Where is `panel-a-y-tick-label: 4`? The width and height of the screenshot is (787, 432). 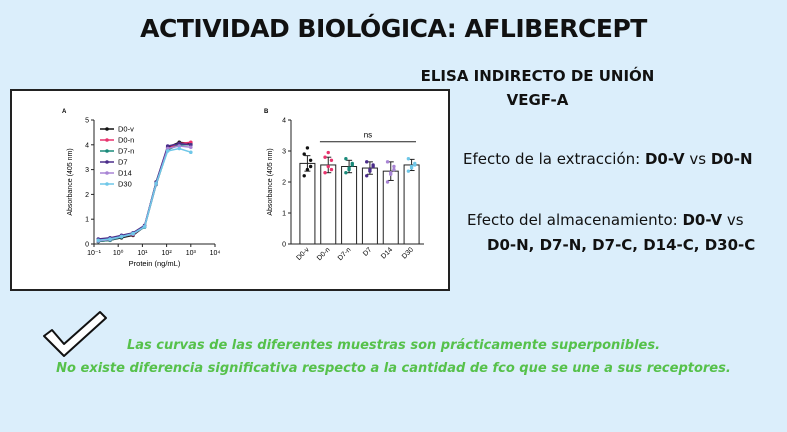 panel-a-y-tick-label: 4 is located at coordinates (87, 145).